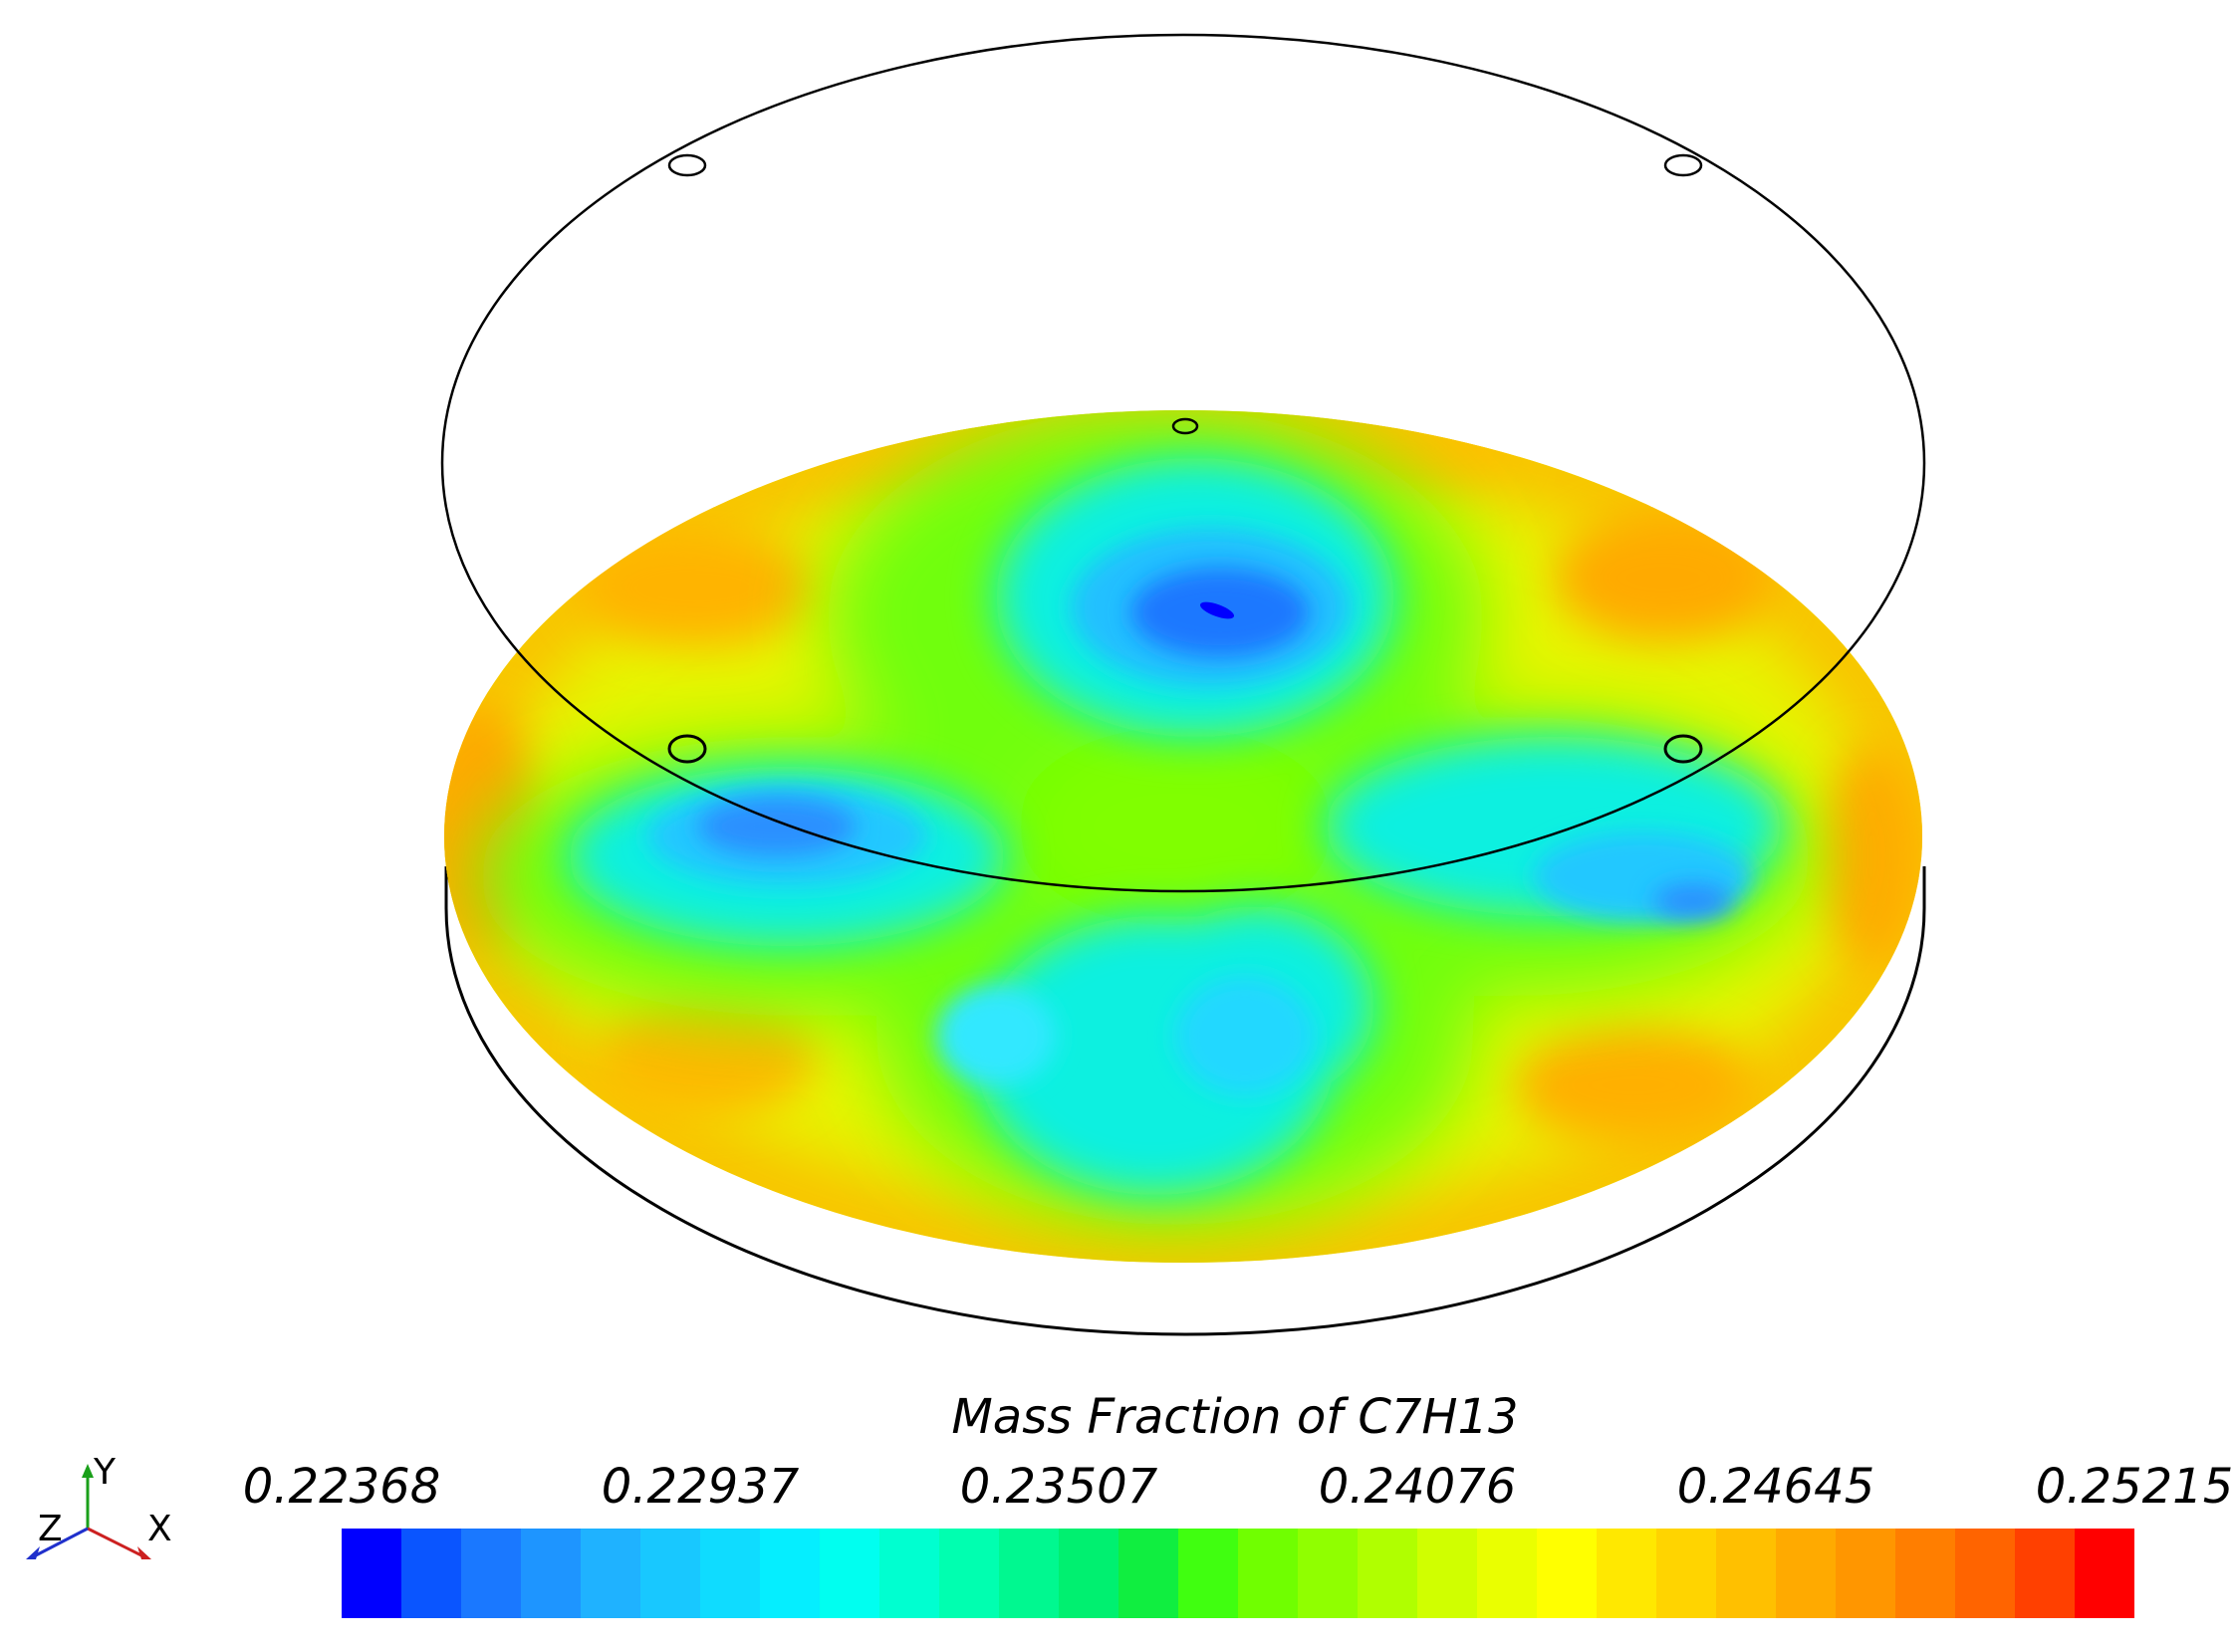  Describe the element at coordinates (159, 1529) in the screenshot. I see `axis-label-x: X` at that location.